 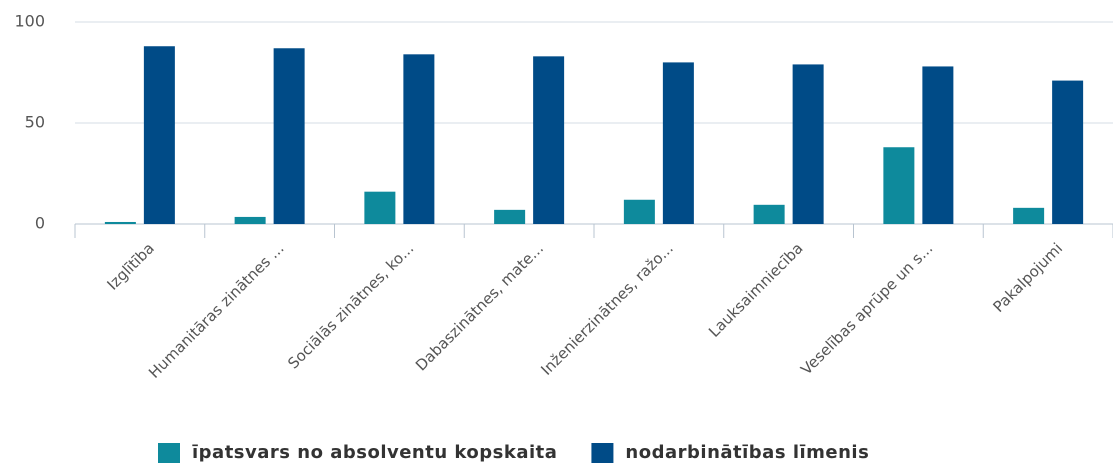 What do you see at coordinates (1027, 277) in the screenshot?
I see `x-tick-label: Pakalpojumi` at bounding box center [1027, 277].